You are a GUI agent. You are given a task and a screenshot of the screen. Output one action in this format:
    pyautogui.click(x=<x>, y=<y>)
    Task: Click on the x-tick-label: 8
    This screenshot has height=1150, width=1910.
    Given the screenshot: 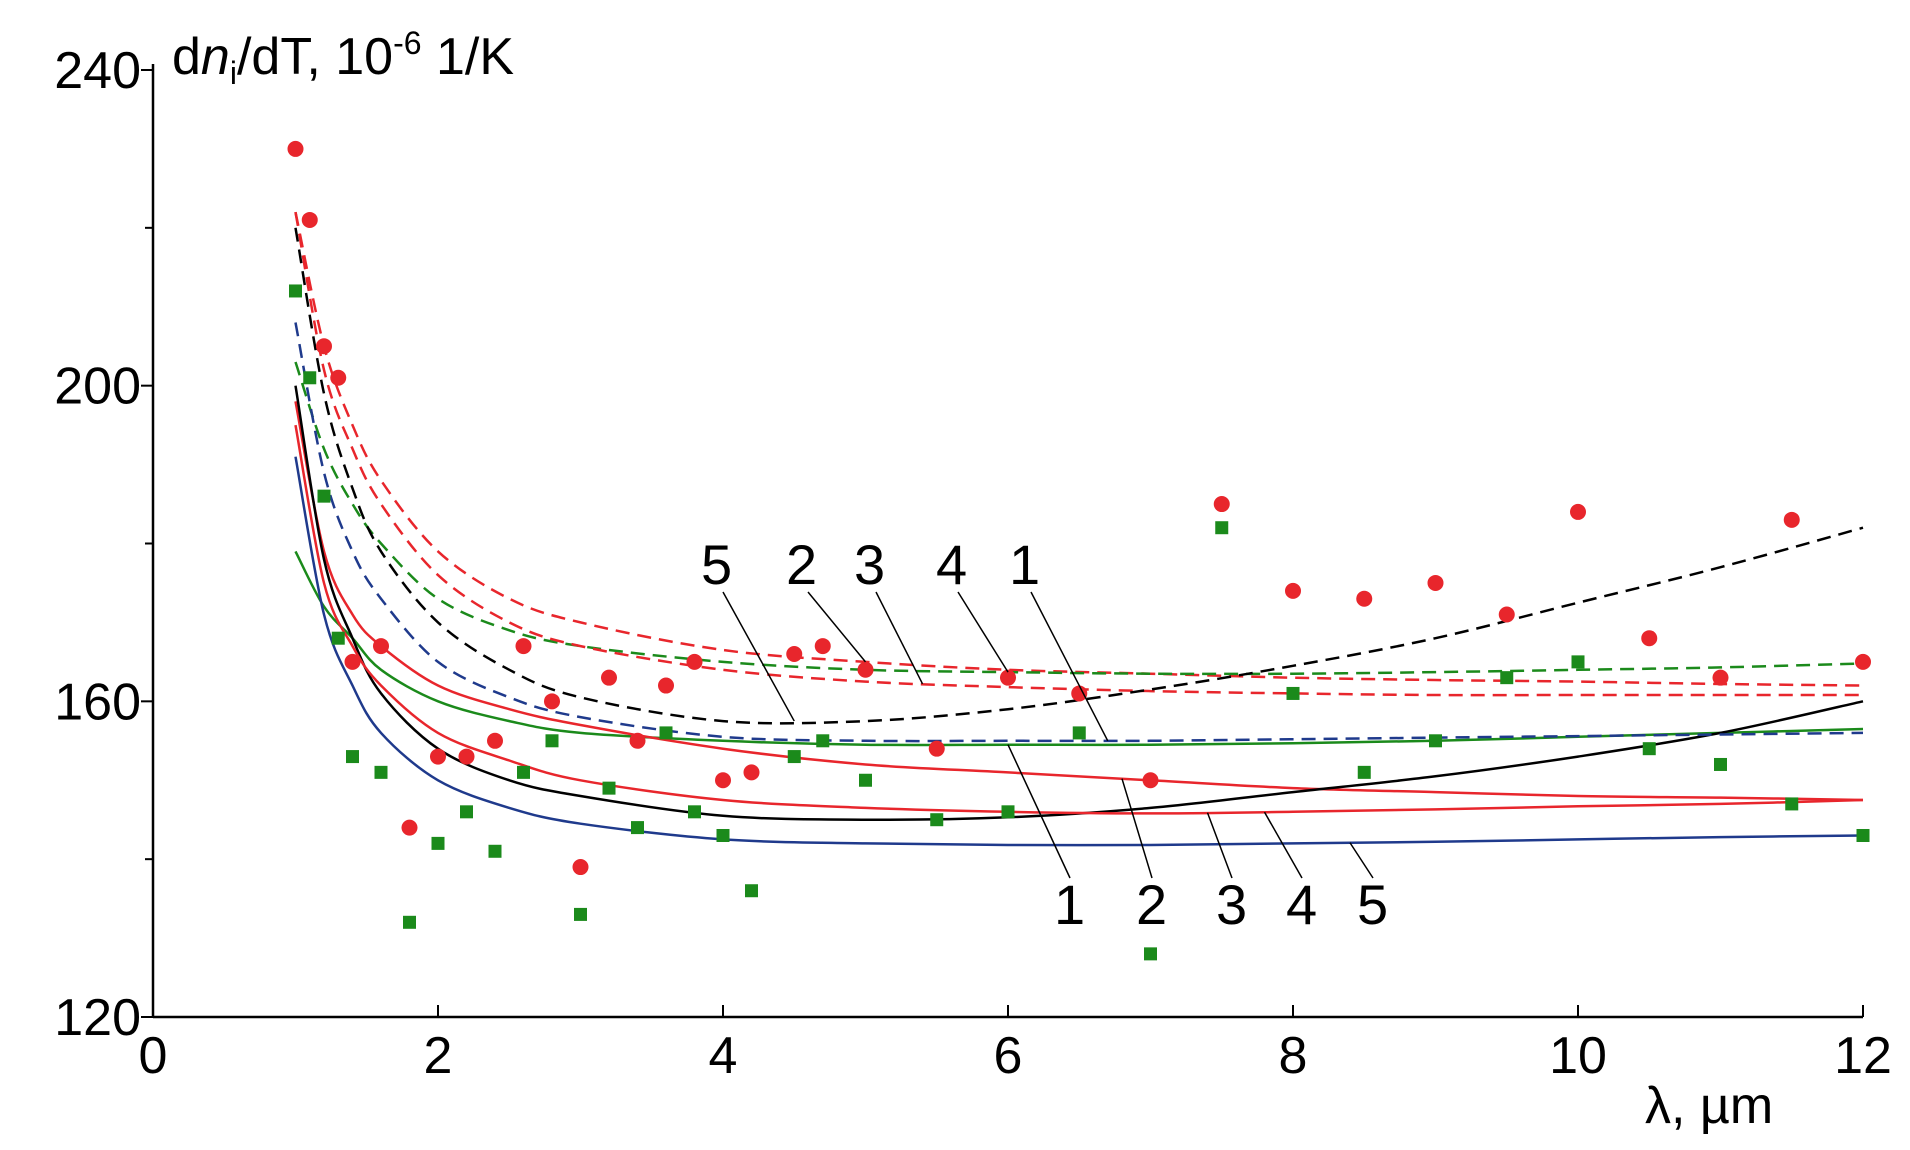 What is the action you would take?
    pyautogui.click(x=1293, y=1056)
    